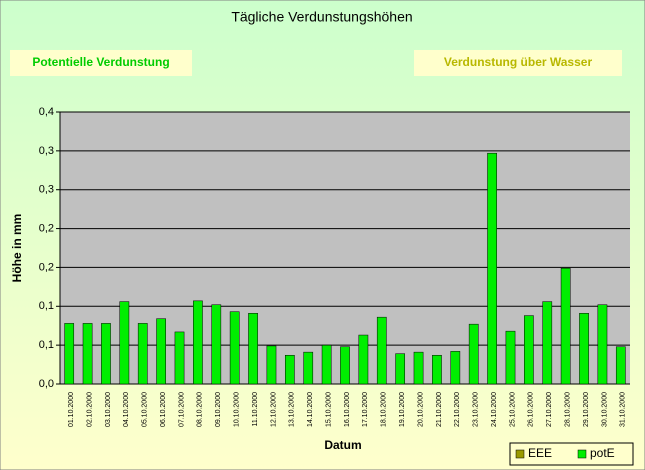 The width and height of the screenshot is (645, 470). What do you see at coordinates (623, 409) in the screenshot?
I see `x-tick-label: 31.10.2000` at bounding box center [623, 409].